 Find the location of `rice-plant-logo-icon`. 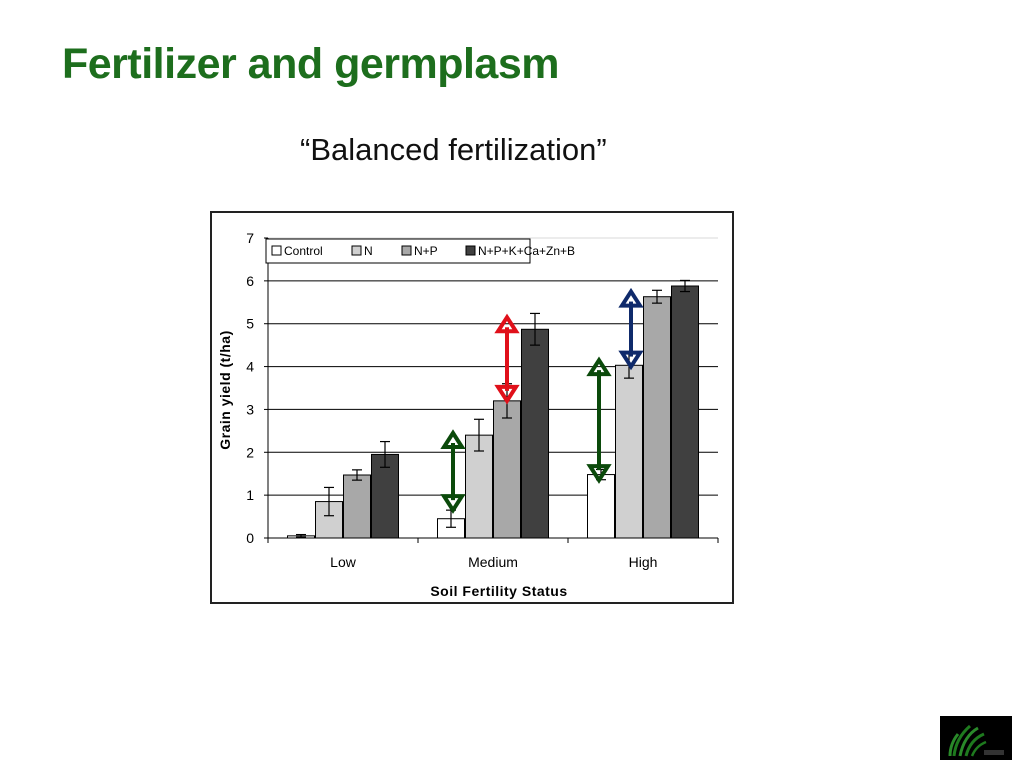

rice-plant-logo-icon is located at coordinates (976, 738).